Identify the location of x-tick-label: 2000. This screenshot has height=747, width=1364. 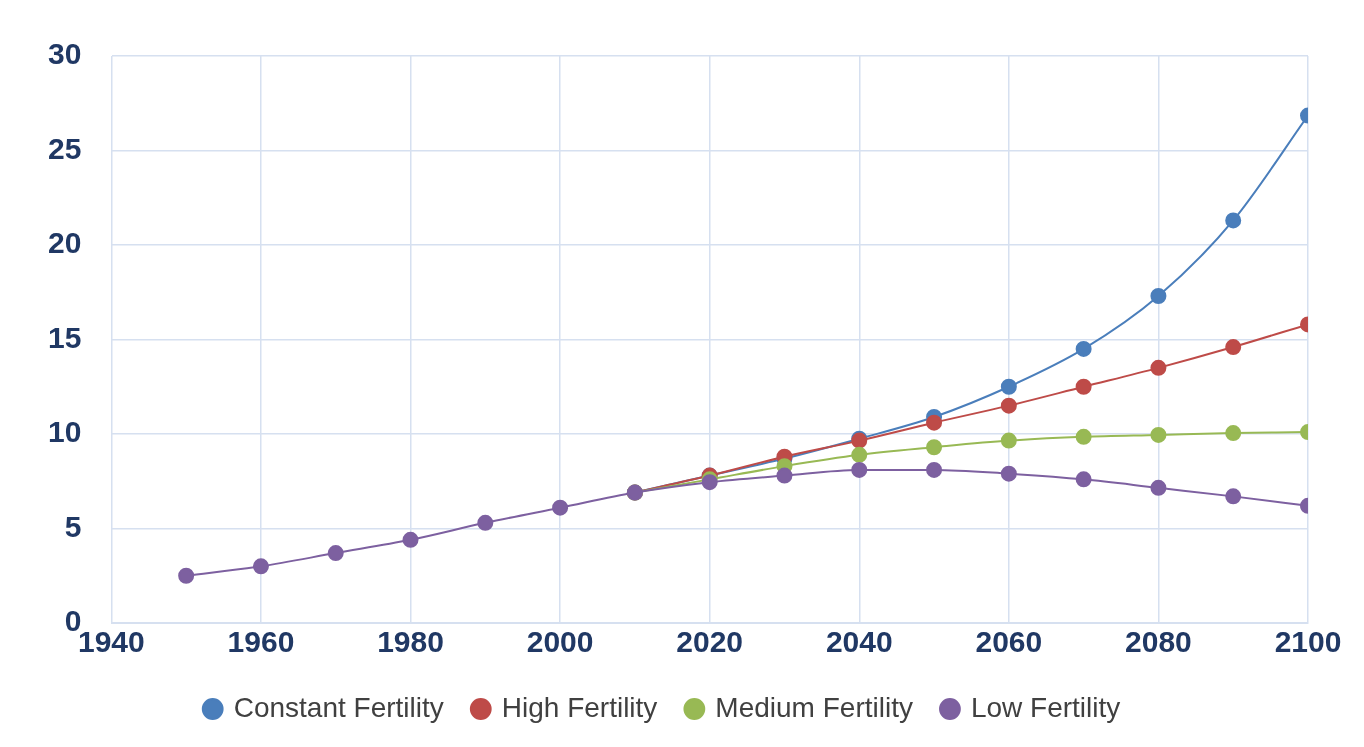
(560, 642).